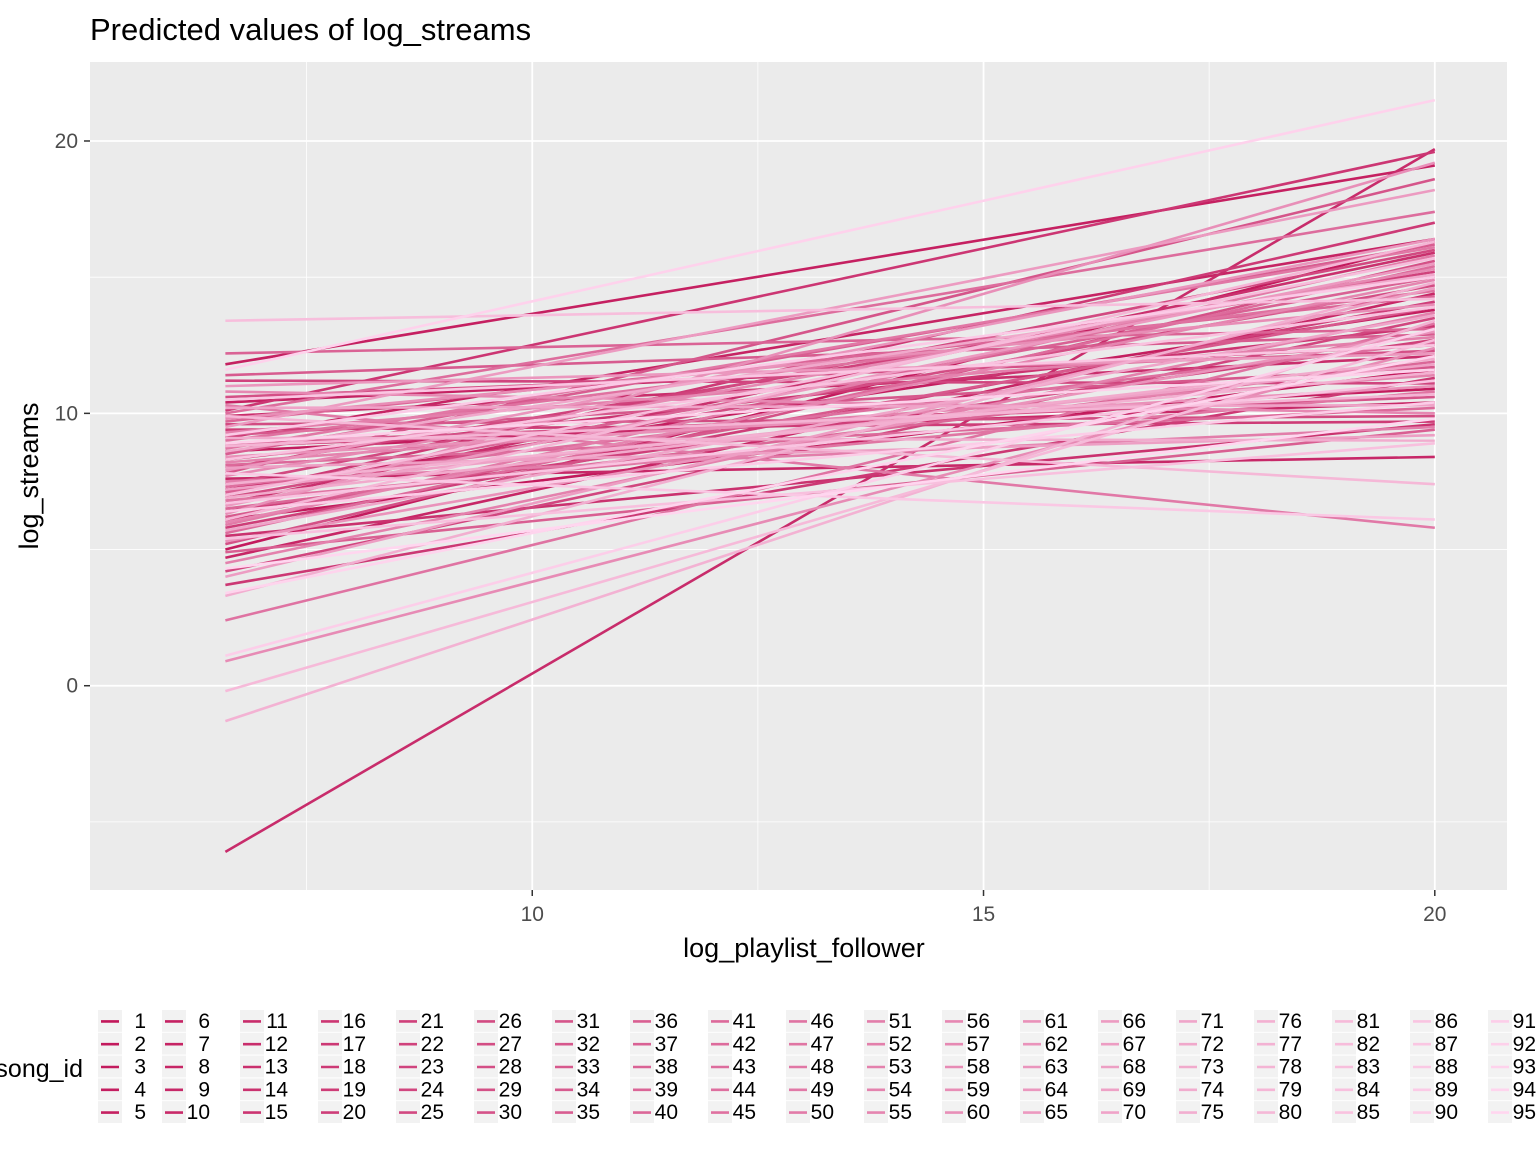 The height and width of the screenshot is (1152, 1536). What do you see at coordinates (277, 1021) in the screenshot?
I see `legend-label: 11` at bounding box center [277, 1021].